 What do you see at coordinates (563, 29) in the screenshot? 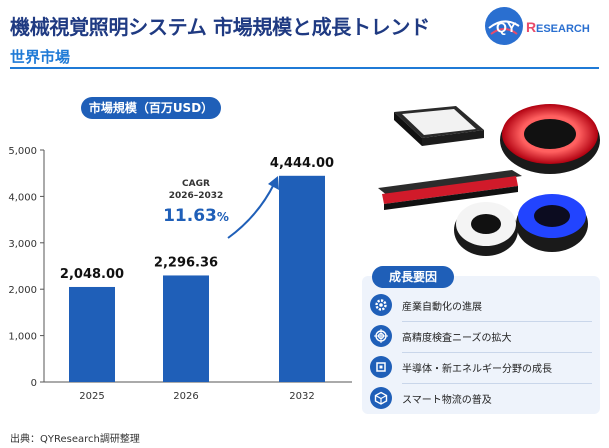
I see `logo-text-esearch: ESEARCH` at bounding box center [563, 29].